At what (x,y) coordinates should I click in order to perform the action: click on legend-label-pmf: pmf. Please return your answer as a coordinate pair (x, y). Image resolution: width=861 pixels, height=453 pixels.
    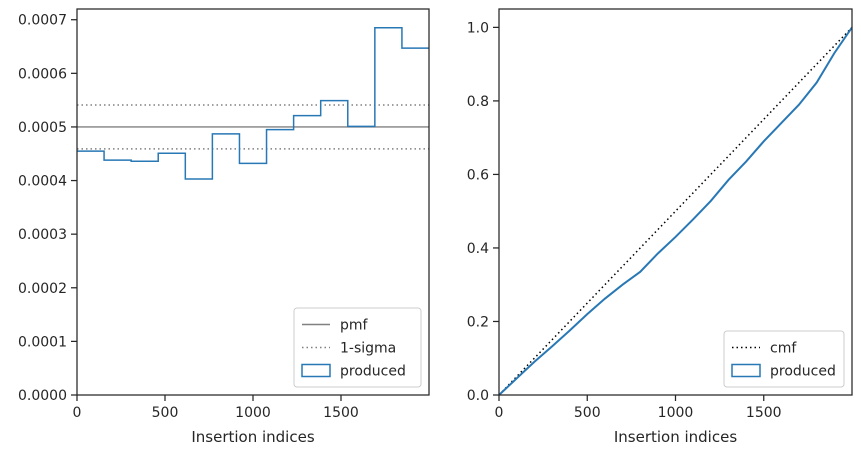
    Looking at the image, I should click on (354, 326).